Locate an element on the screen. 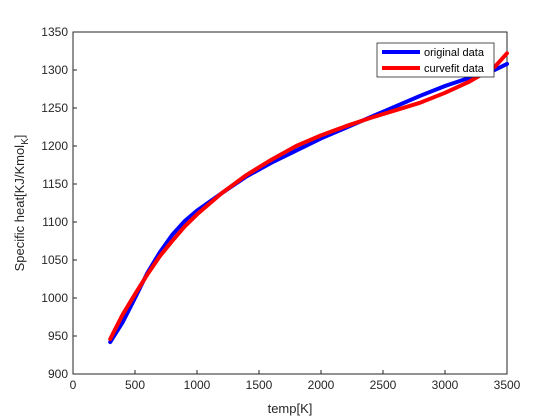 The image size is (560, 420). y-axis-title-close: ] is located at coordinates (19, 137).